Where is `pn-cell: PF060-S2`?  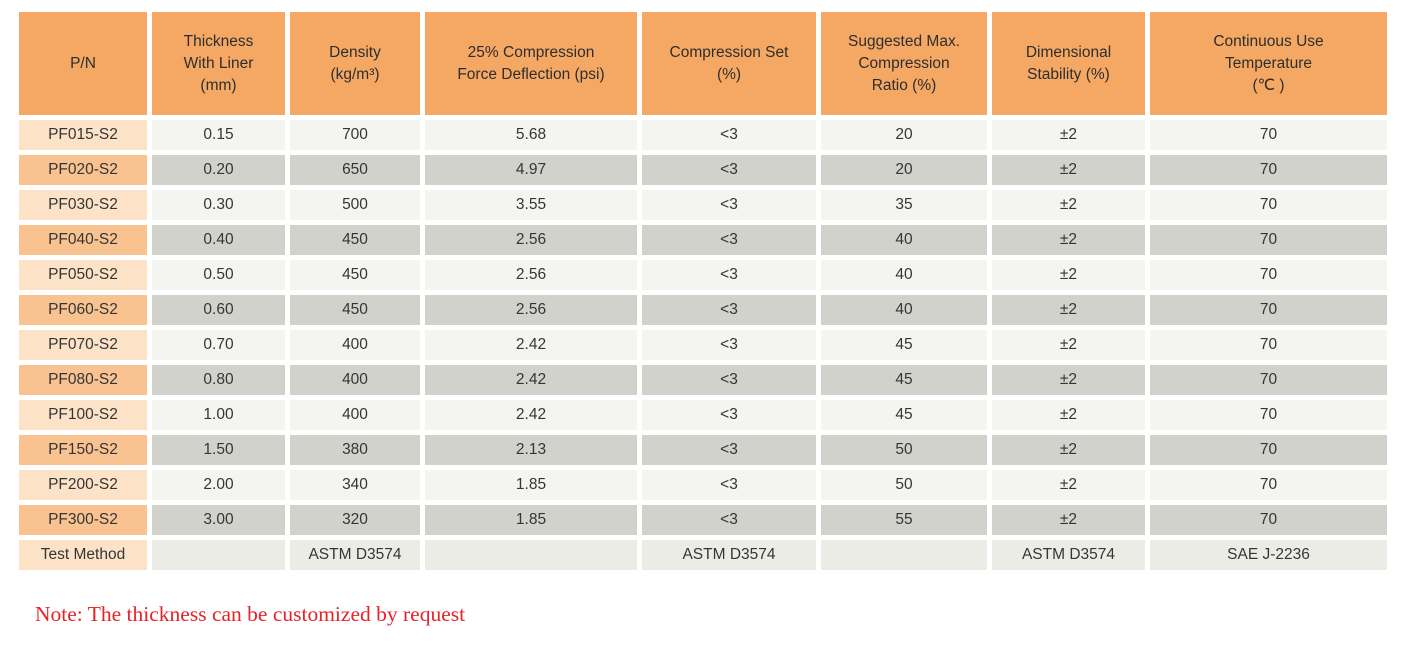
pn-cell: PF060-S2 is located at coordinates (83, 310).